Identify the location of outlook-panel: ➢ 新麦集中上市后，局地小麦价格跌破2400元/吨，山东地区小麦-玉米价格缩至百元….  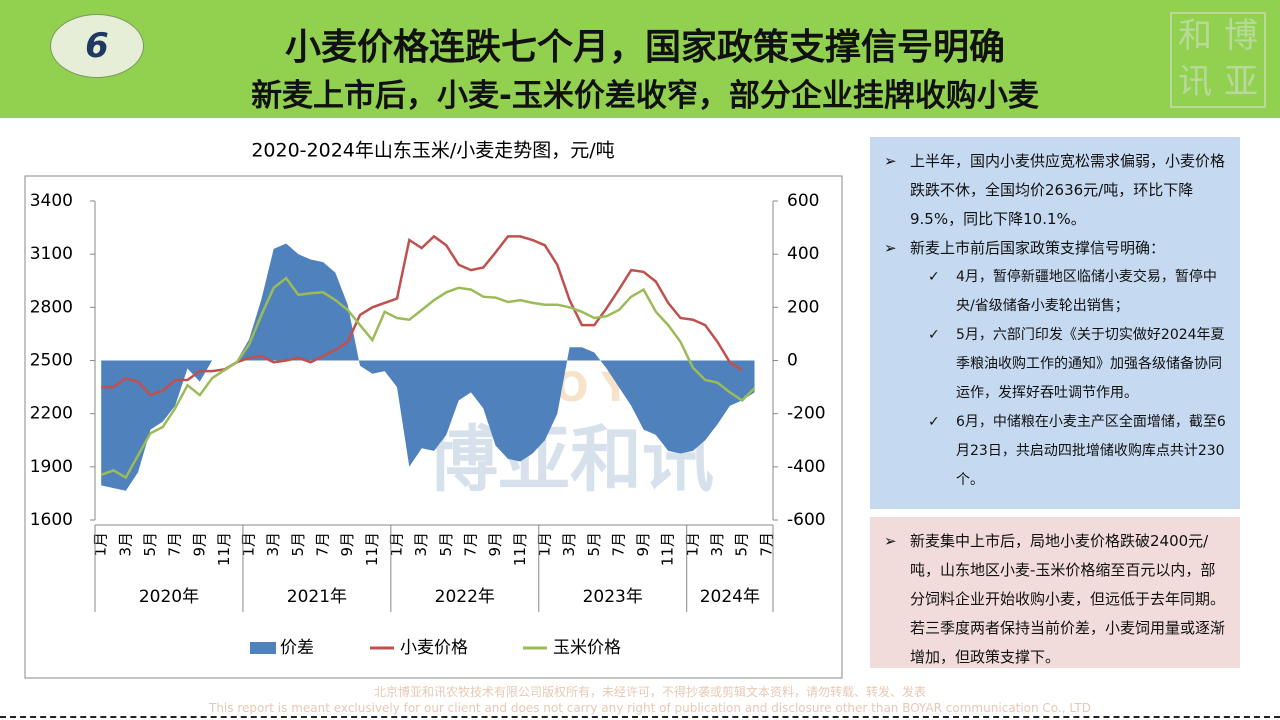
(1055, 592).